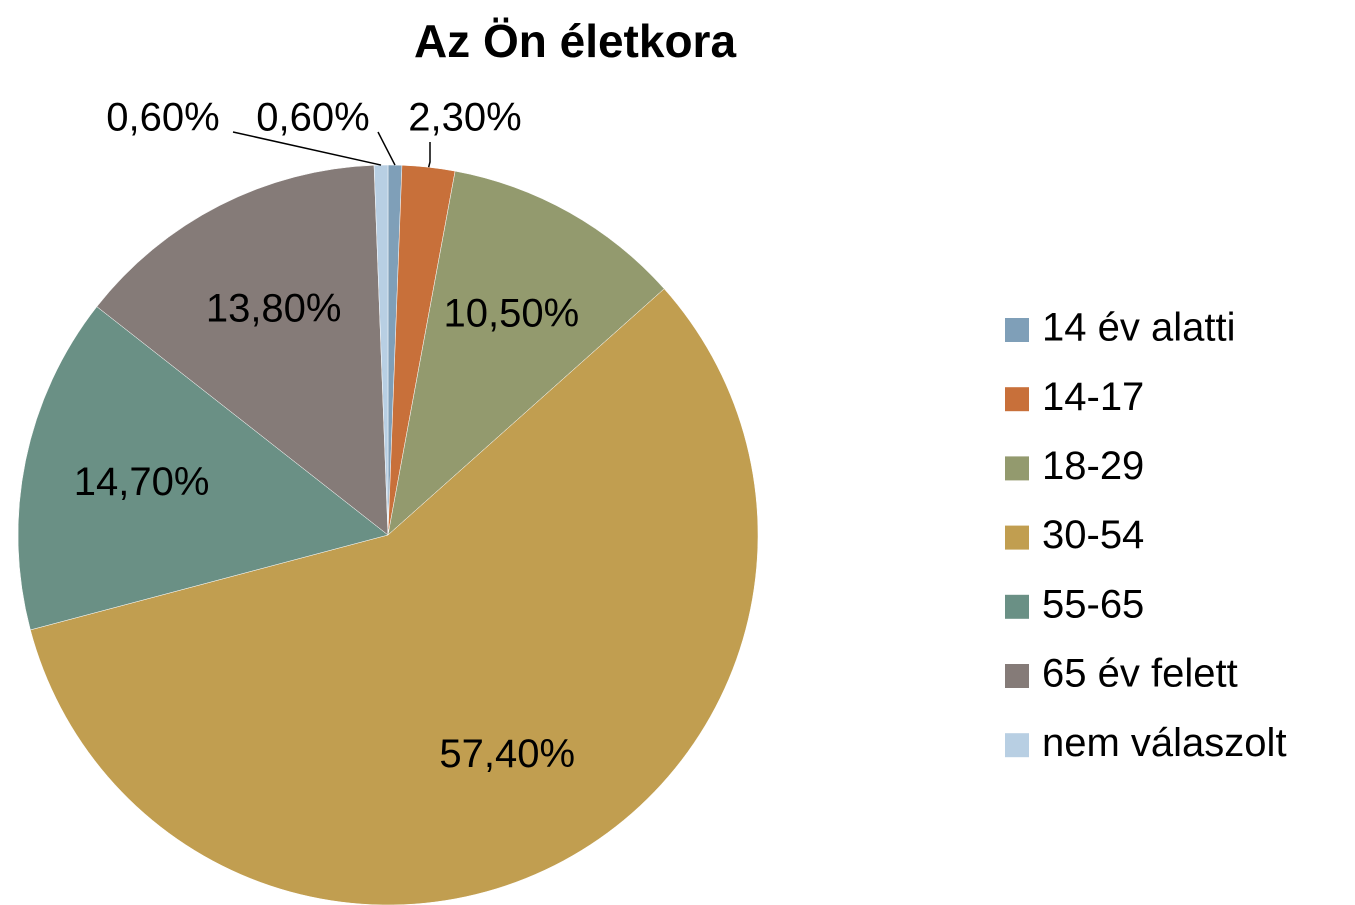  I want to click on legend-label: 14-17, so click(1093, 397).